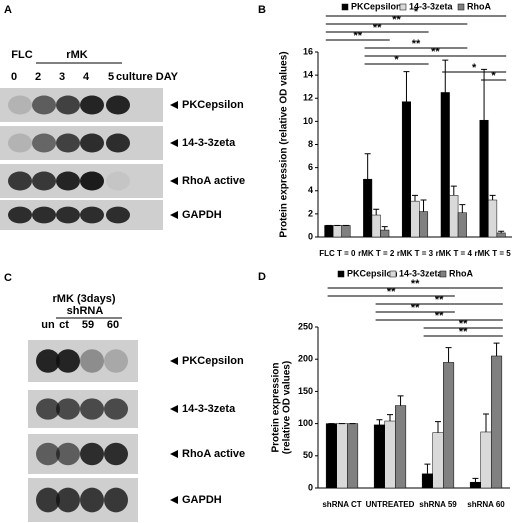 The height and width of the screenshot is (523, 520). Describe the element at coordinates (88, 325) in the screenshot. I see `lane-label: 59` at that location.